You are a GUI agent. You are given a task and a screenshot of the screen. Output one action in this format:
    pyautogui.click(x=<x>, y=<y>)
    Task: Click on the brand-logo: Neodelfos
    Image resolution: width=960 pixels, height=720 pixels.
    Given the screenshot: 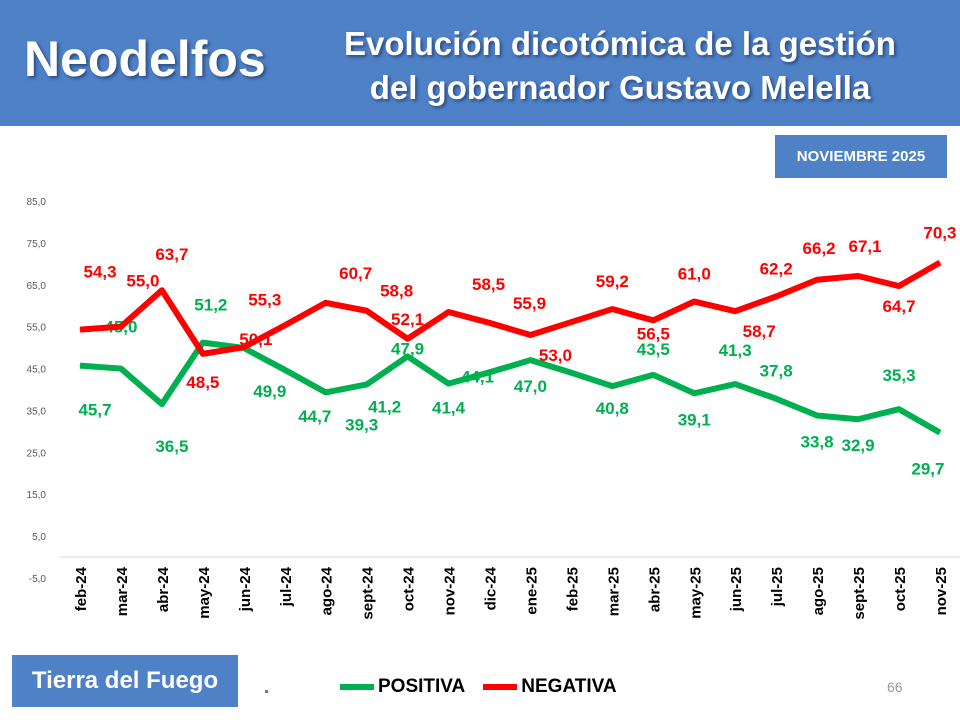 What is the action you would take?
    pyautogui.click(x=145, y=59)
    